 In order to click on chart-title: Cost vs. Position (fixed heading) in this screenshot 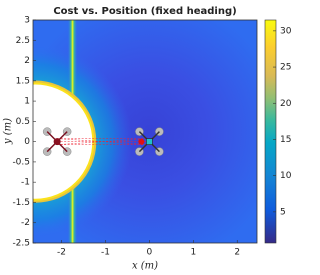, I will do `click(144, 11)`.